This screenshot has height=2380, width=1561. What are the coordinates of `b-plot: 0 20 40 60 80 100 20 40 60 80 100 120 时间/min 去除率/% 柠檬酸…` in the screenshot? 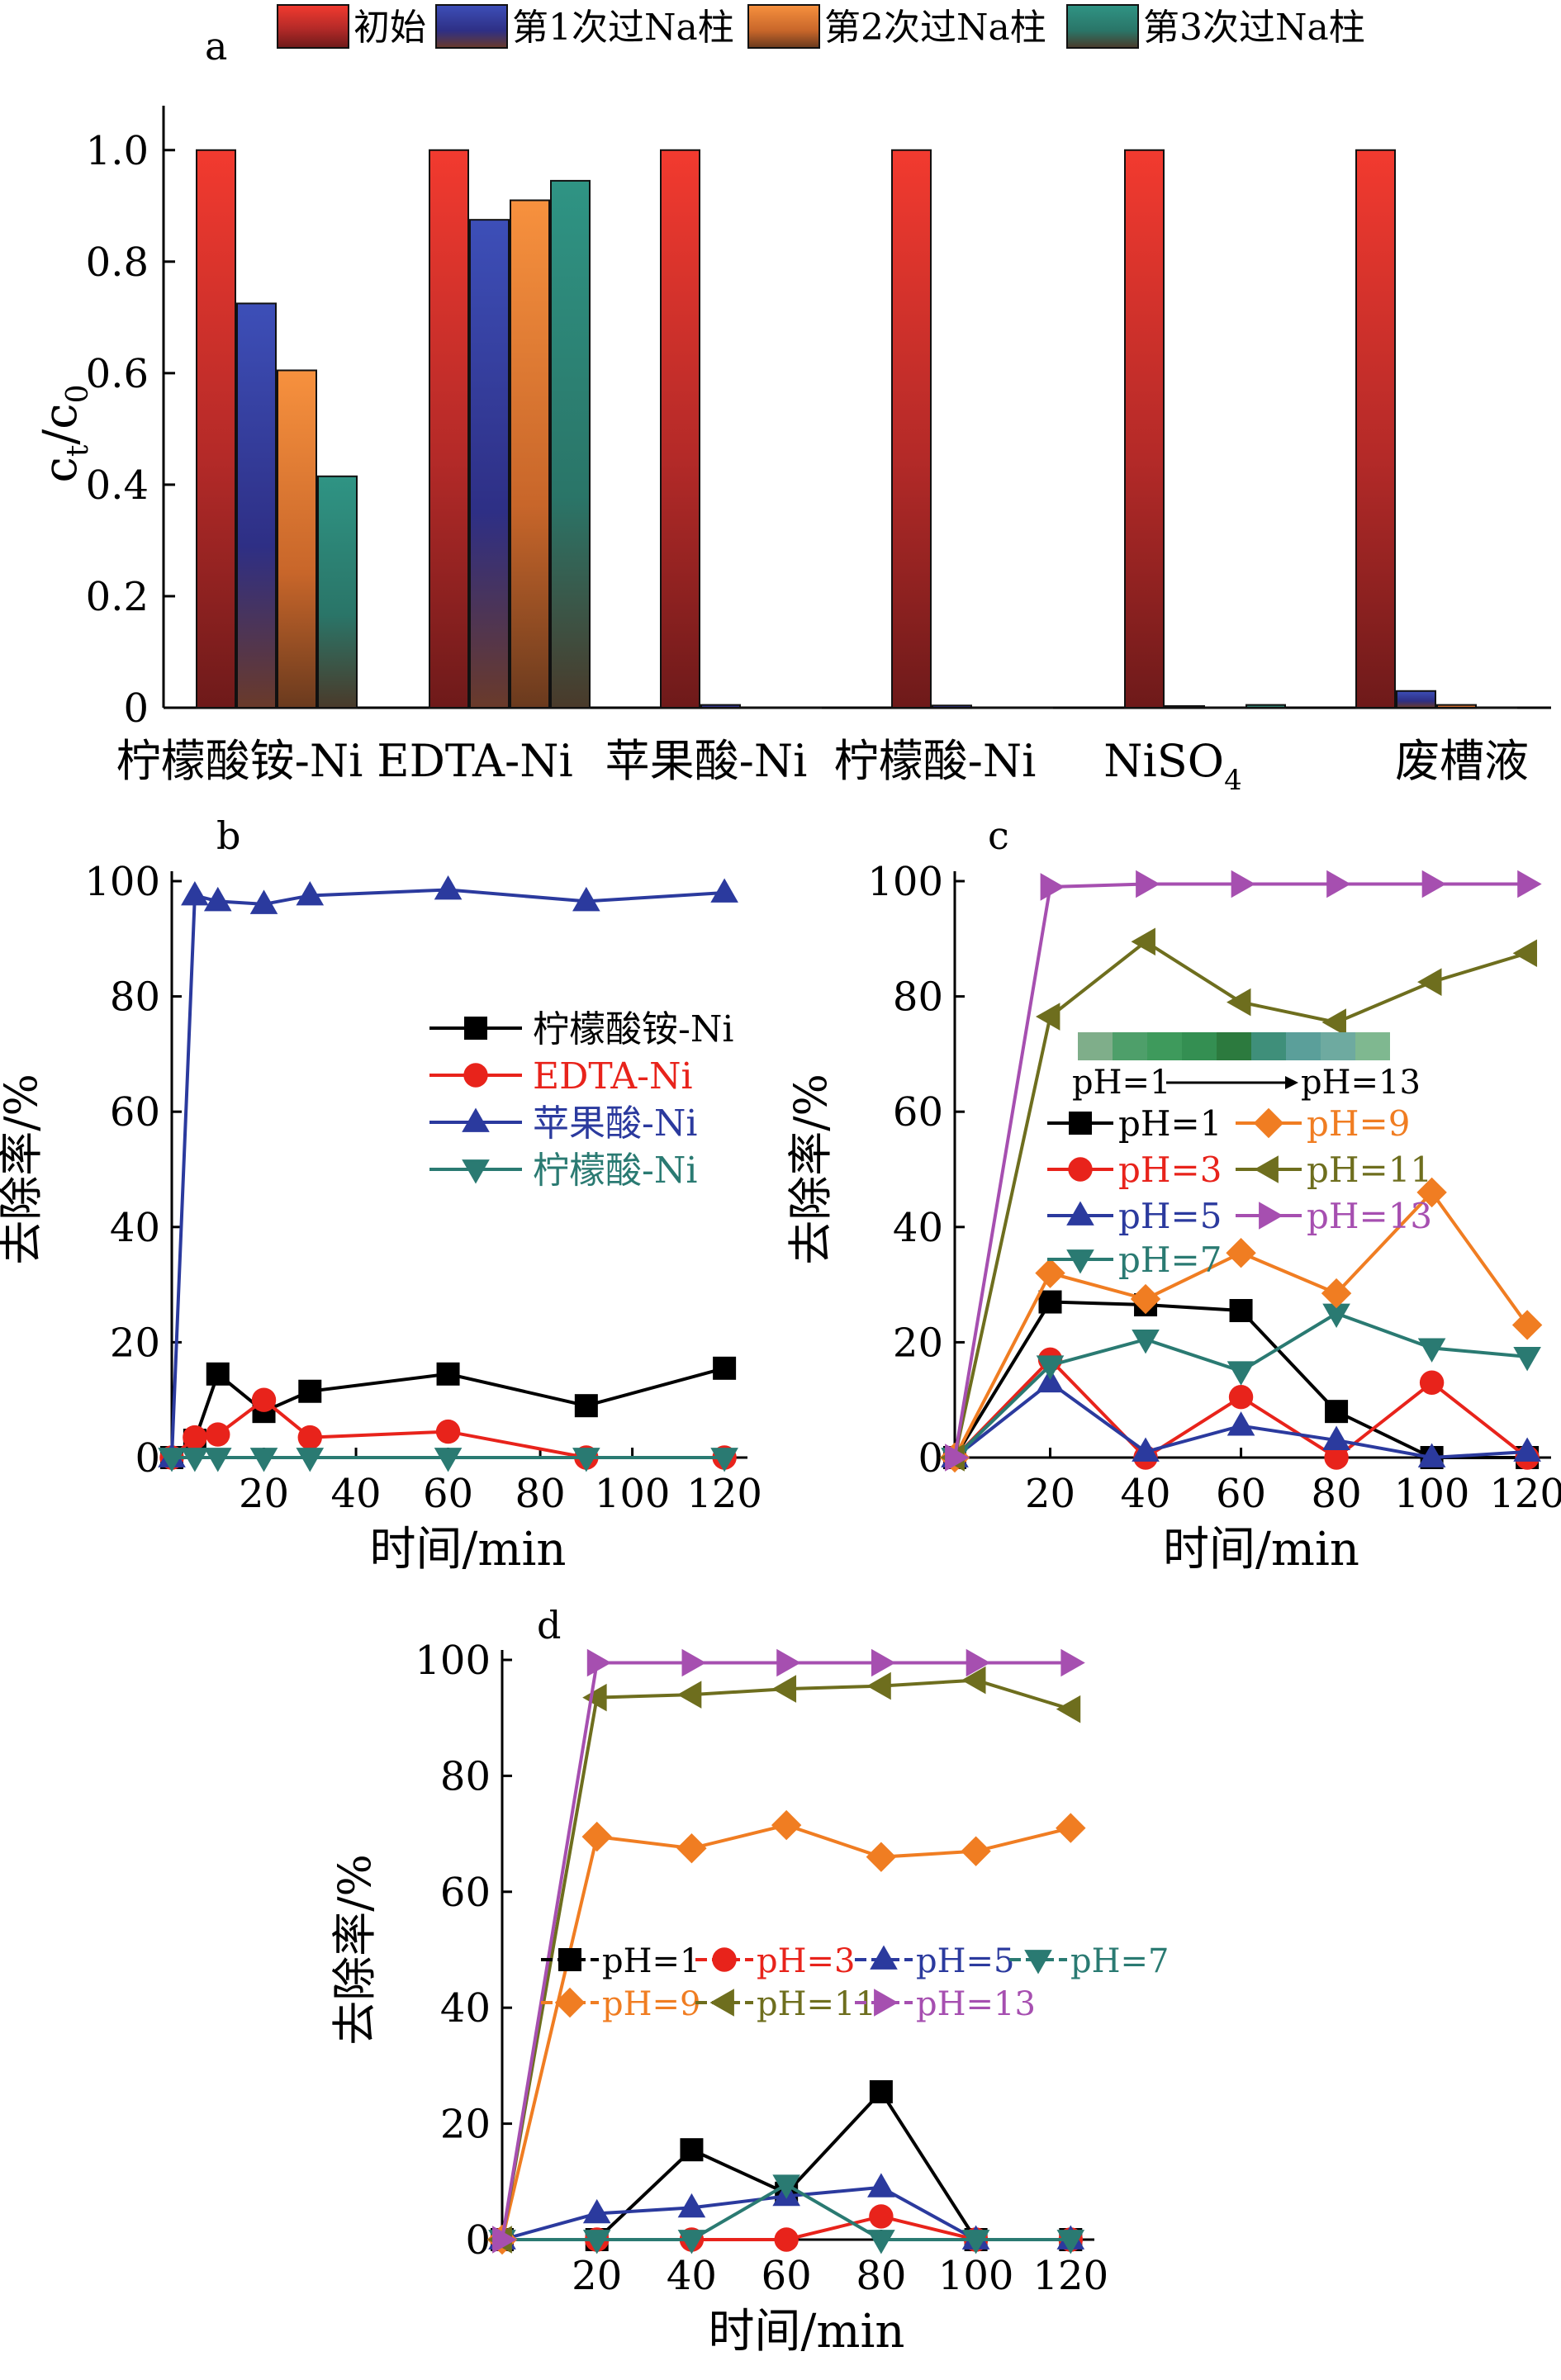 It's located at (381, 1217).